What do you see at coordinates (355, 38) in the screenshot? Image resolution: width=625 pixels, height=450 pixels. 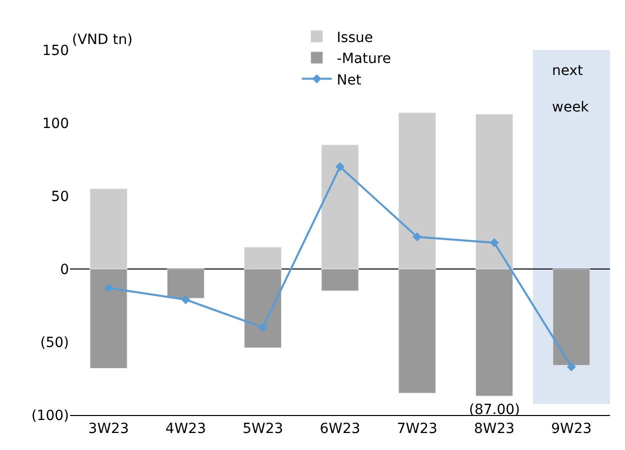 I see `legend-label: Issue` at bounding box center [355, 38].